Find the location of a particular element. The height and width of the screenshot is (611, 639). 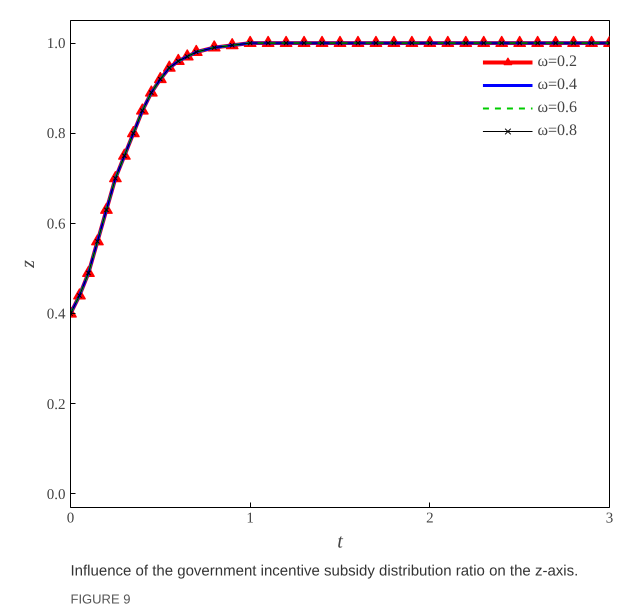

x-tick-label: 2 is located at coordinates (430, 518).